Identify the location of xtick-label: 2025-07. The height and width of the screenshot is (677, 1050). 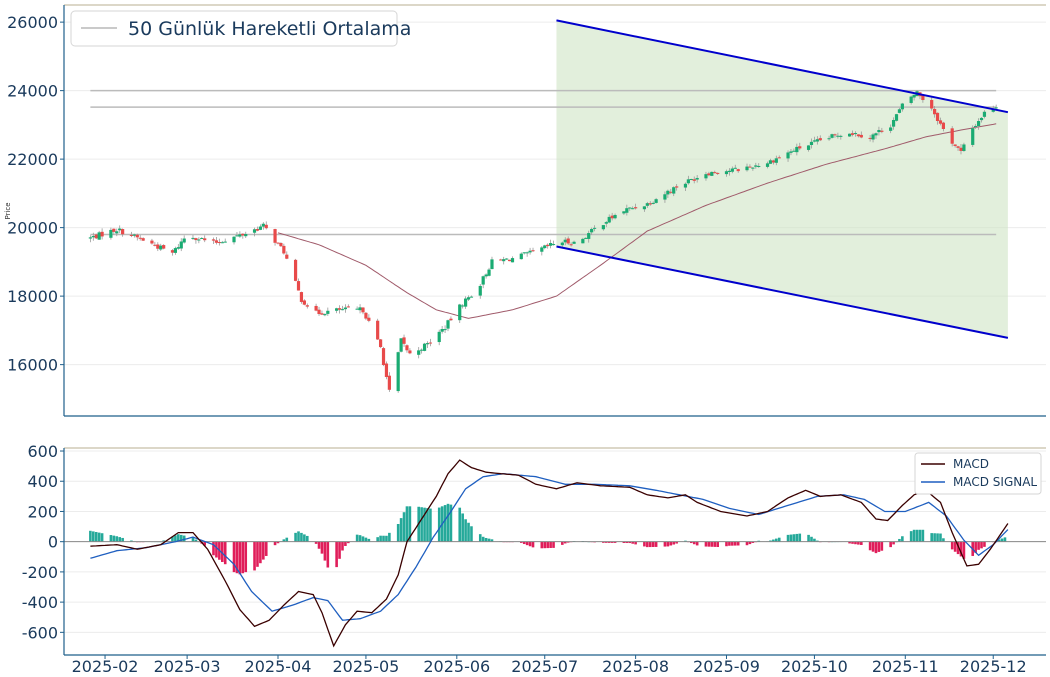
(544, 666).